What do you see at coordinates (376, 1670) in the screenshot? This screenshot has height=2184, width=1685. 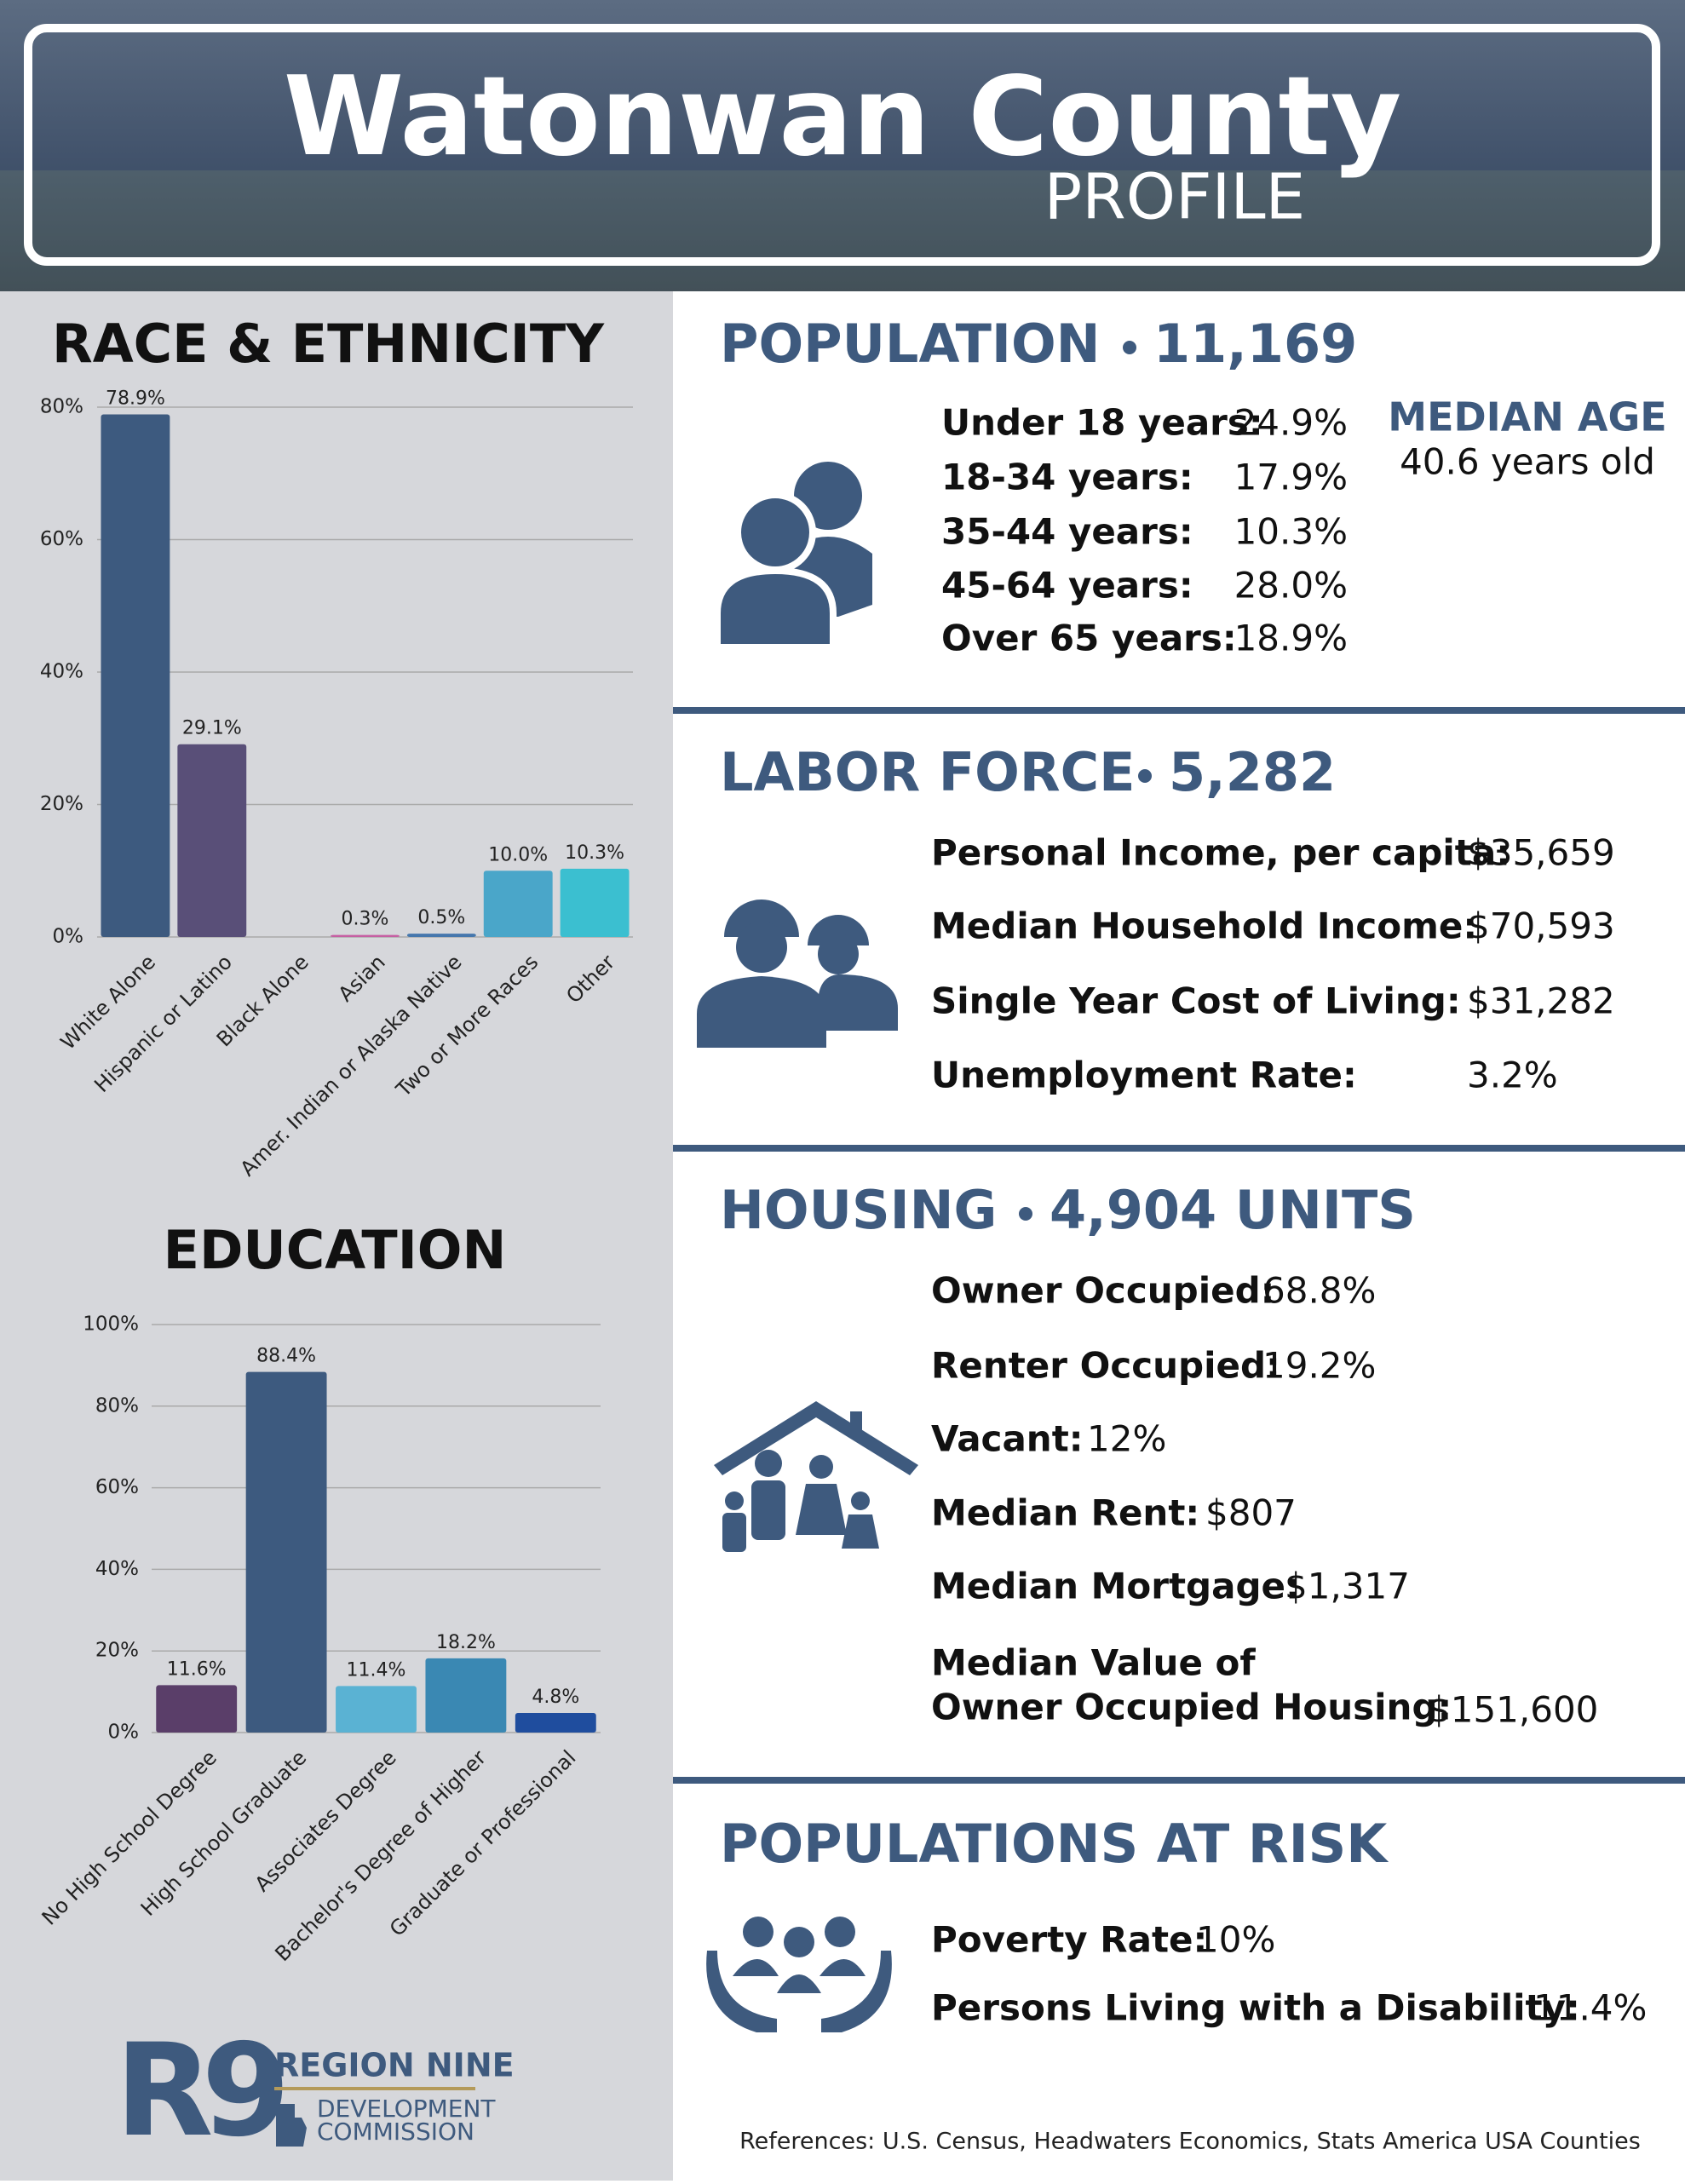 I see `value-label: 11.4%` at bounding box center [376, 1670].